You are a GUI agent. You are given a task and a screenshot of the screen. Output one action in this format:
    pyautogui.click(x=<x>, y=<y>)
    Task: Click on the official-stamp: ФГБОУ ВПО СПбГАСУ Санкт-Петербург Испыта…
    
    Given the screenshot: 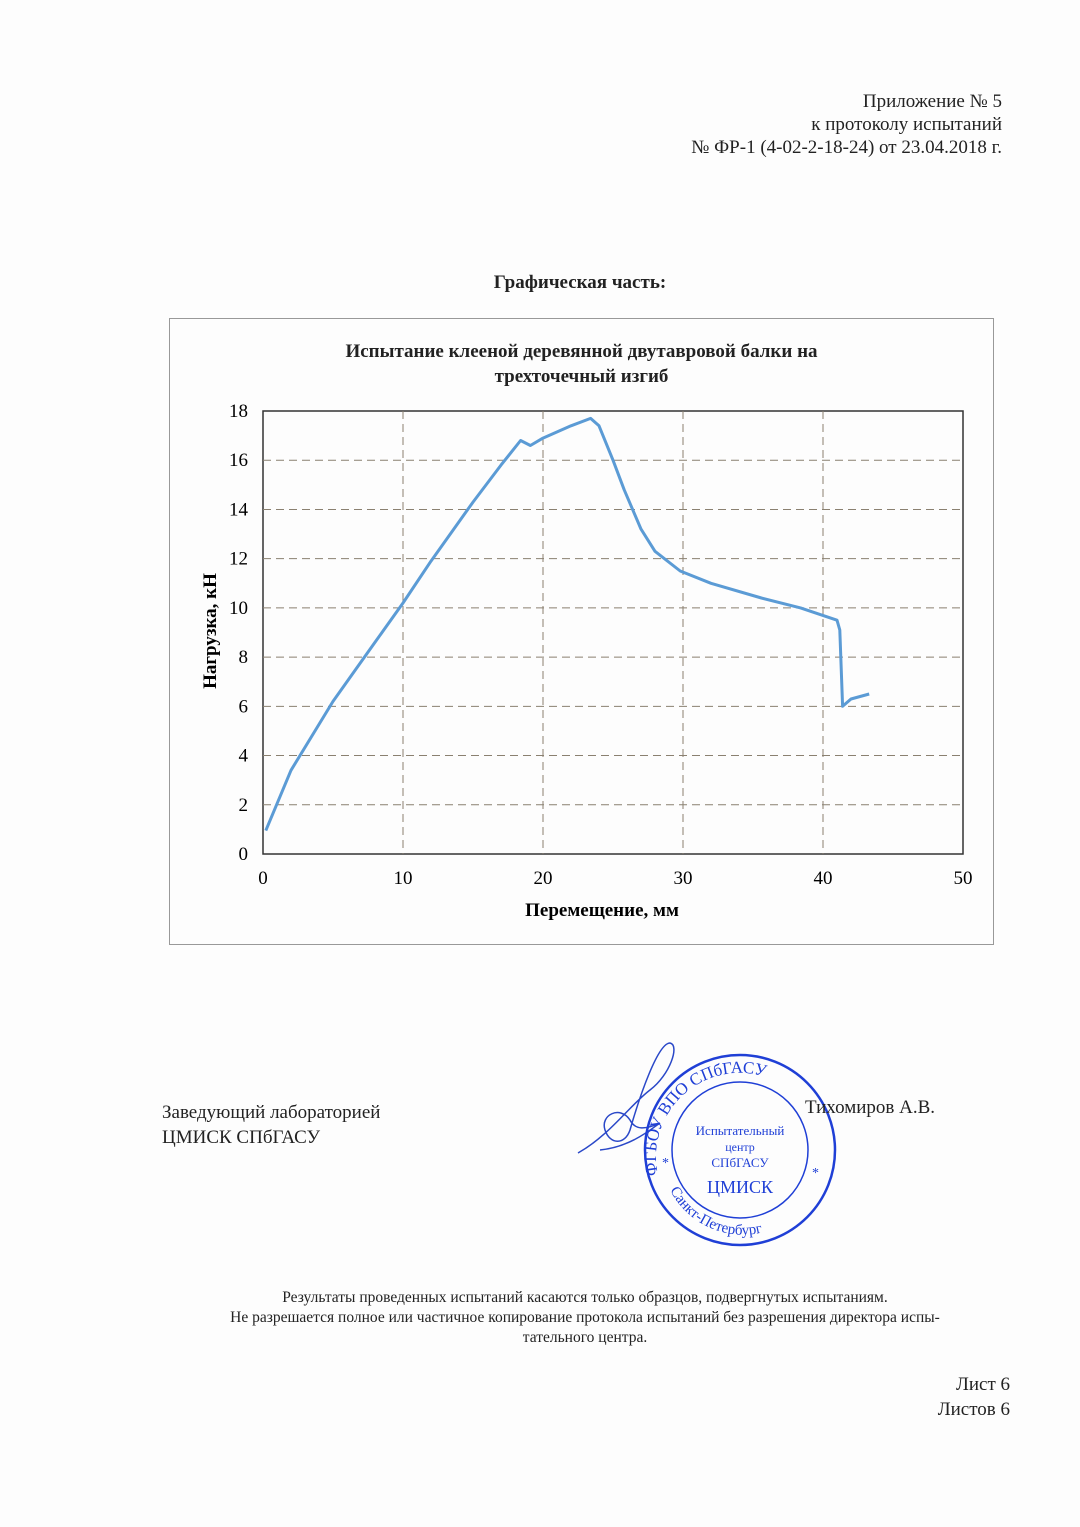 What is the action you would take?
    pyautogui.click(x=707, y=1144)
    